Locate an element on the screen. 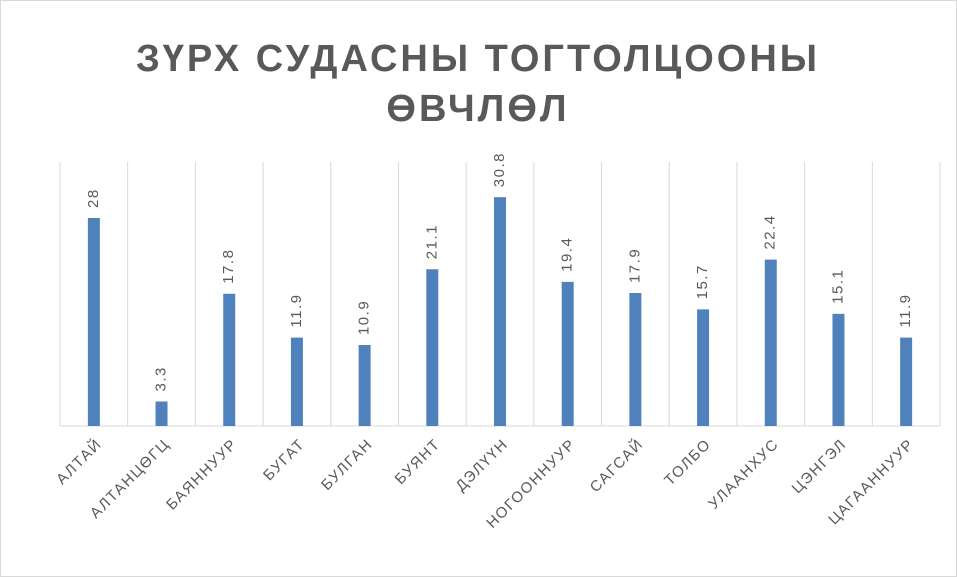  x-tick-label: ТОЛБО is located at coordinates (688, 463).